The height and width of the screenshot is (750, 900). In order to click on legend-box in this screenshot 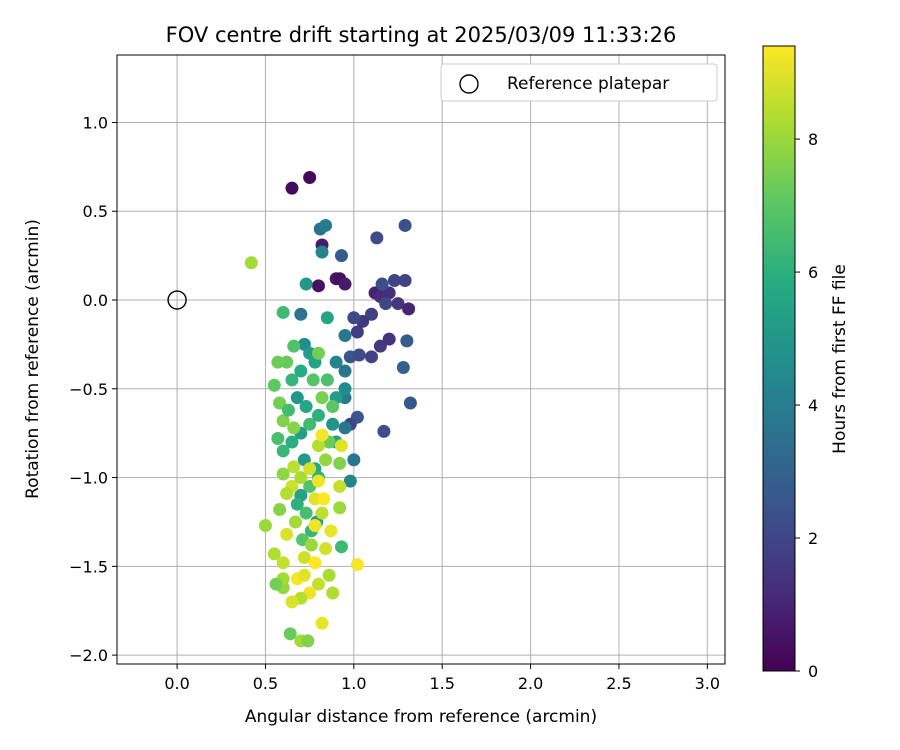, I will do `click(579, 82)`.